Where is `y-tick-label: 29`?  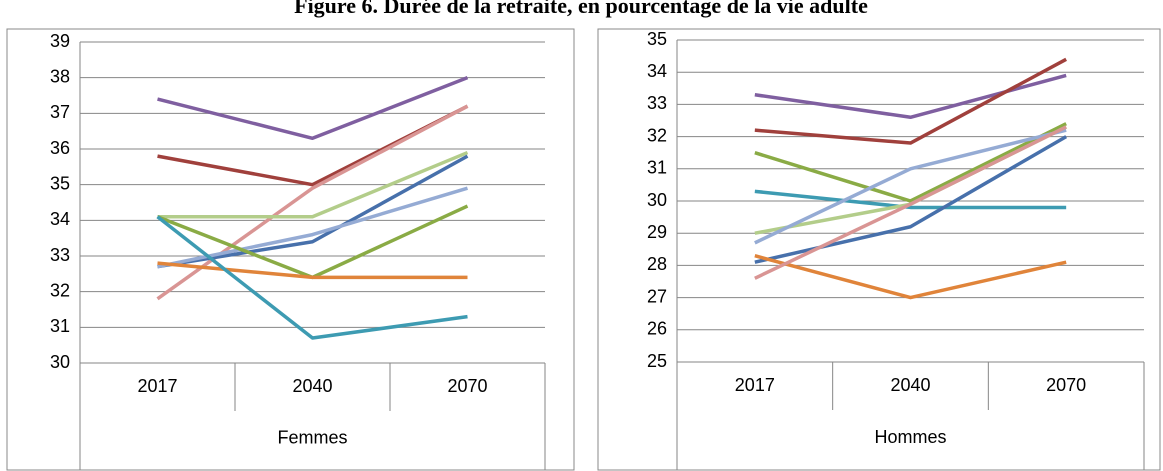
y-tick-label: 29 is located at coordinates (657, 232).